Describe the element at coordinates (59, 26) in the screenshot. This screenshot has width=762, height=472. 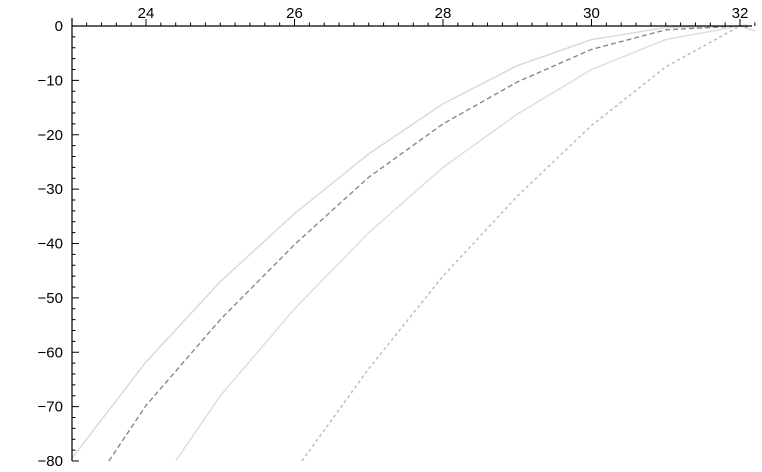
I see `y-tick-label: 0` at that location.